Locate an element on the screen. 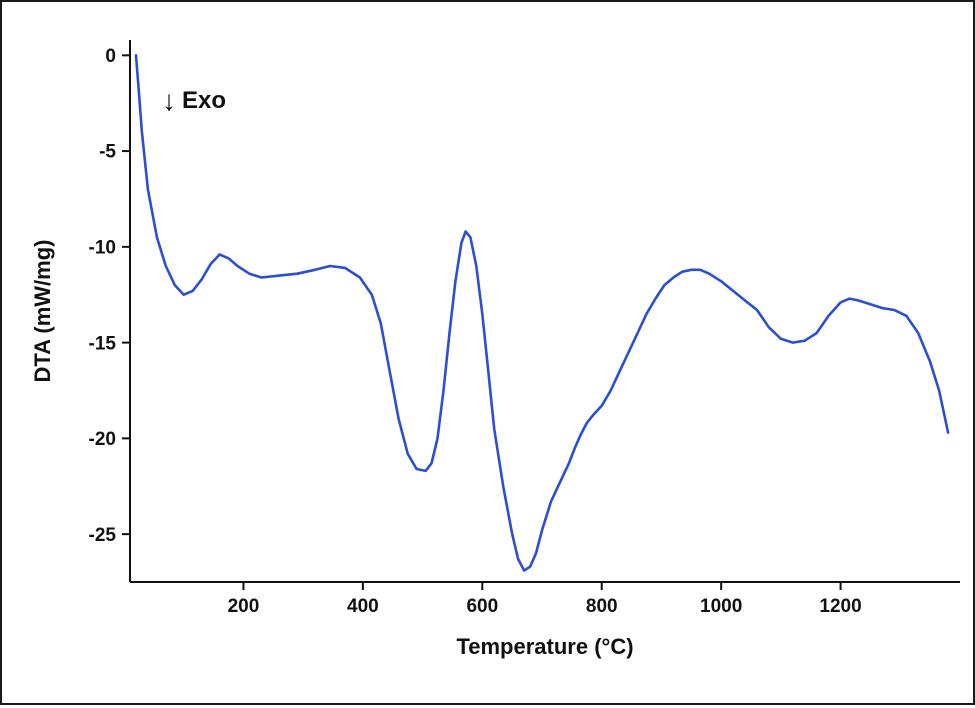  y-tick-label: -25 is located at coordinates (103, 535).